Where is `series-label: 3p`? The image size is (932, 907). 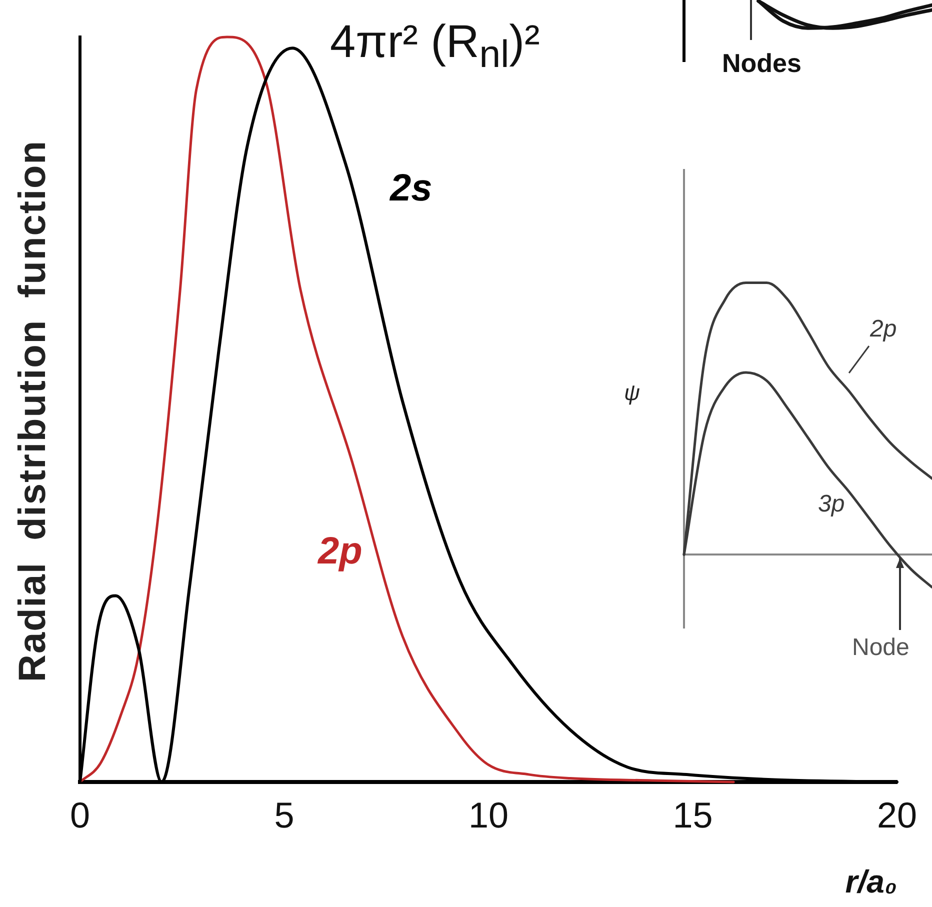
series-label: 3p is located at coordinates (831, 504).